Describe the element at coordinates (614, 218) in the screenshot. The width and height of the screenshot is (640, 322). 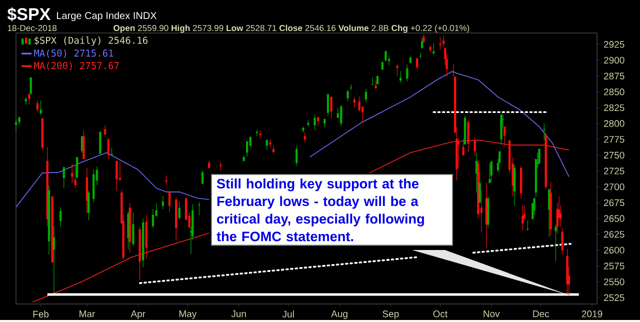
I see `y-tick-label: 2650` at that location.